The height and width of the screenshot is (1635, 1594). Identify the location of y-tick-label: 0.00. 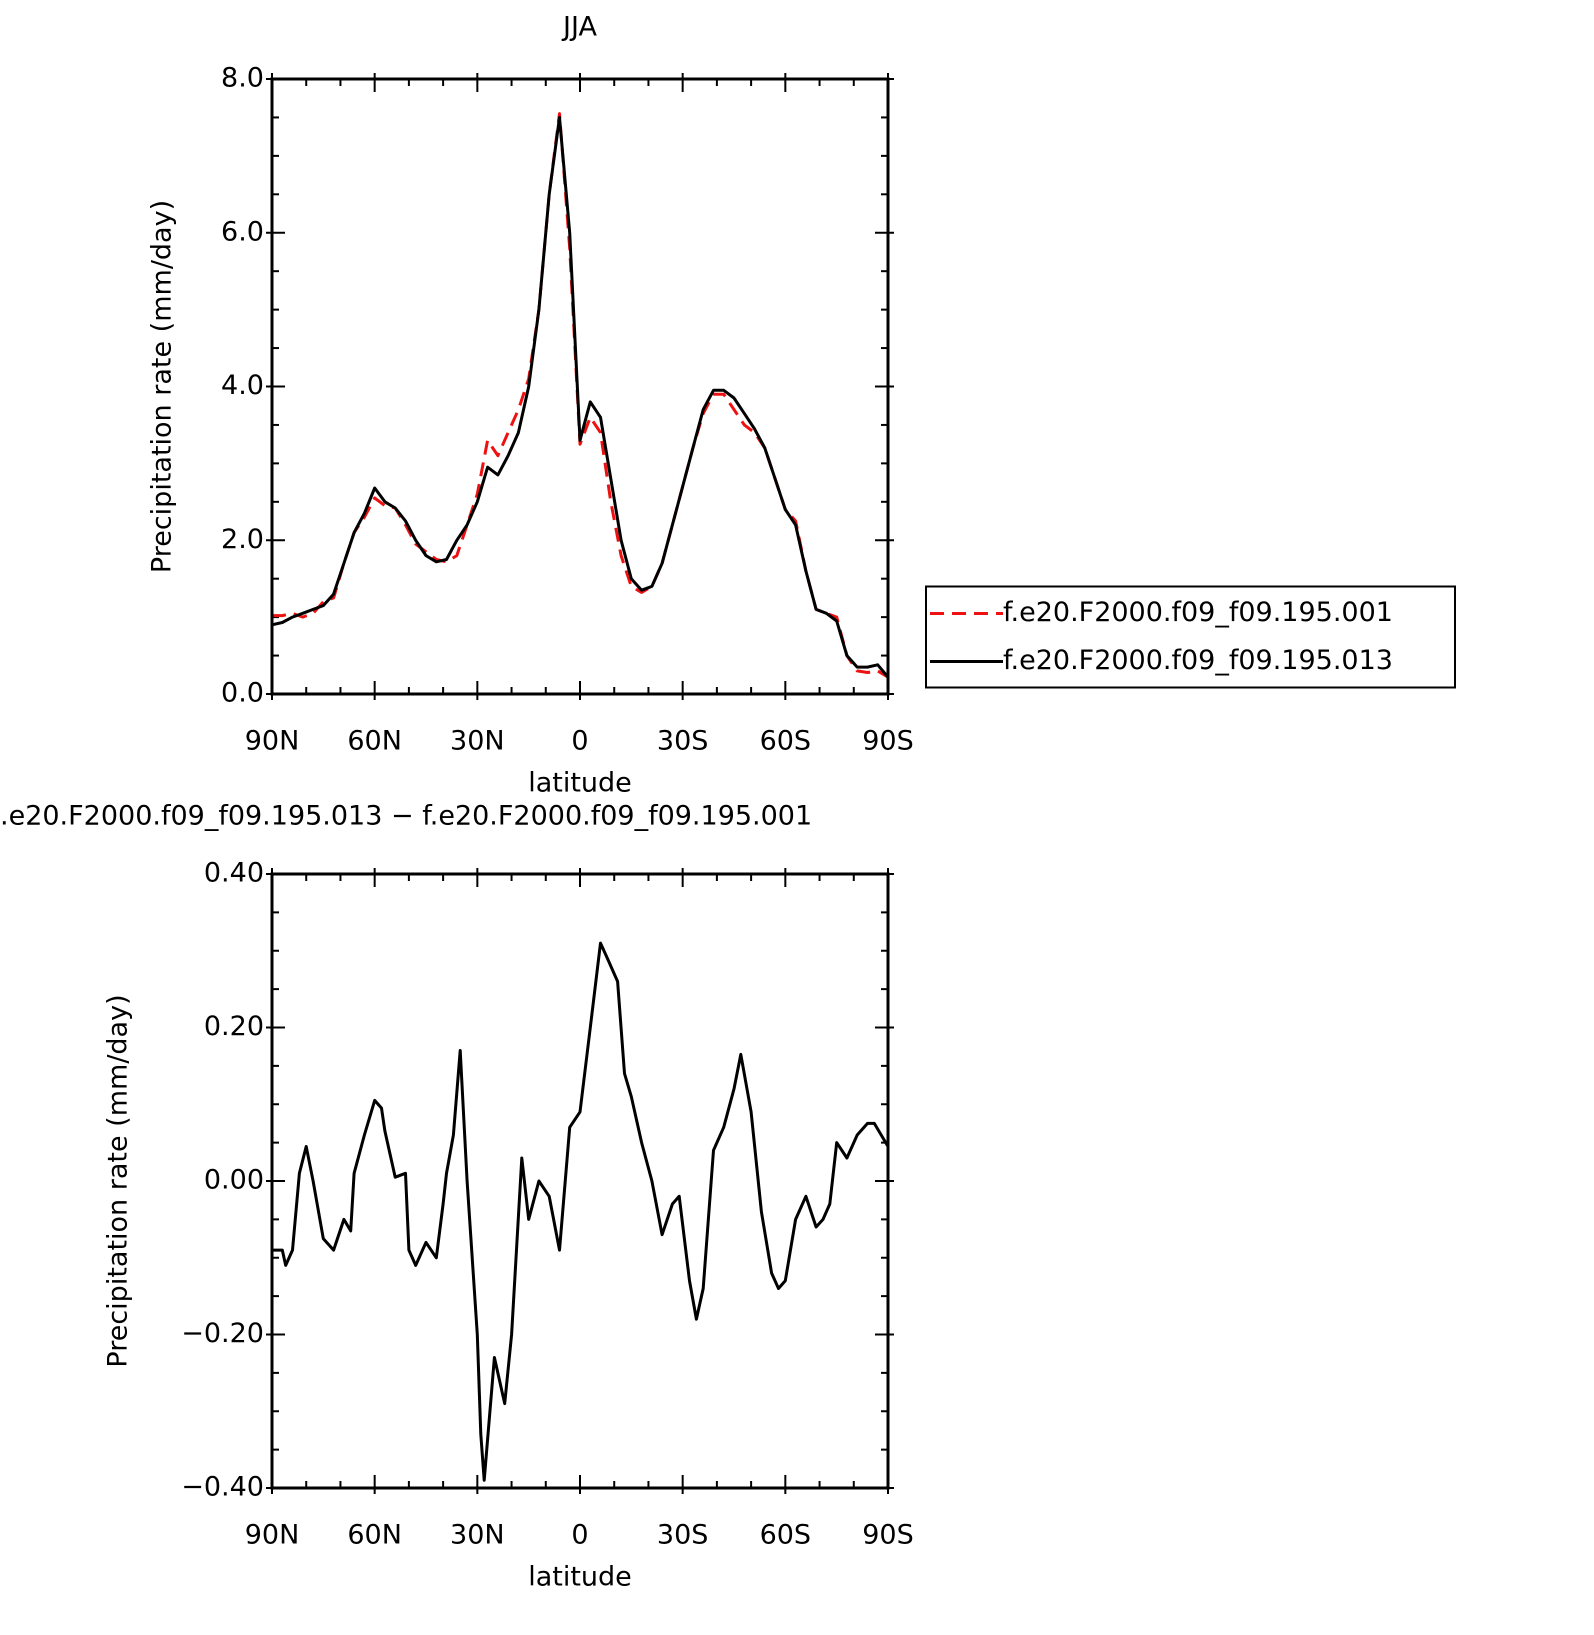
(234, 1180).